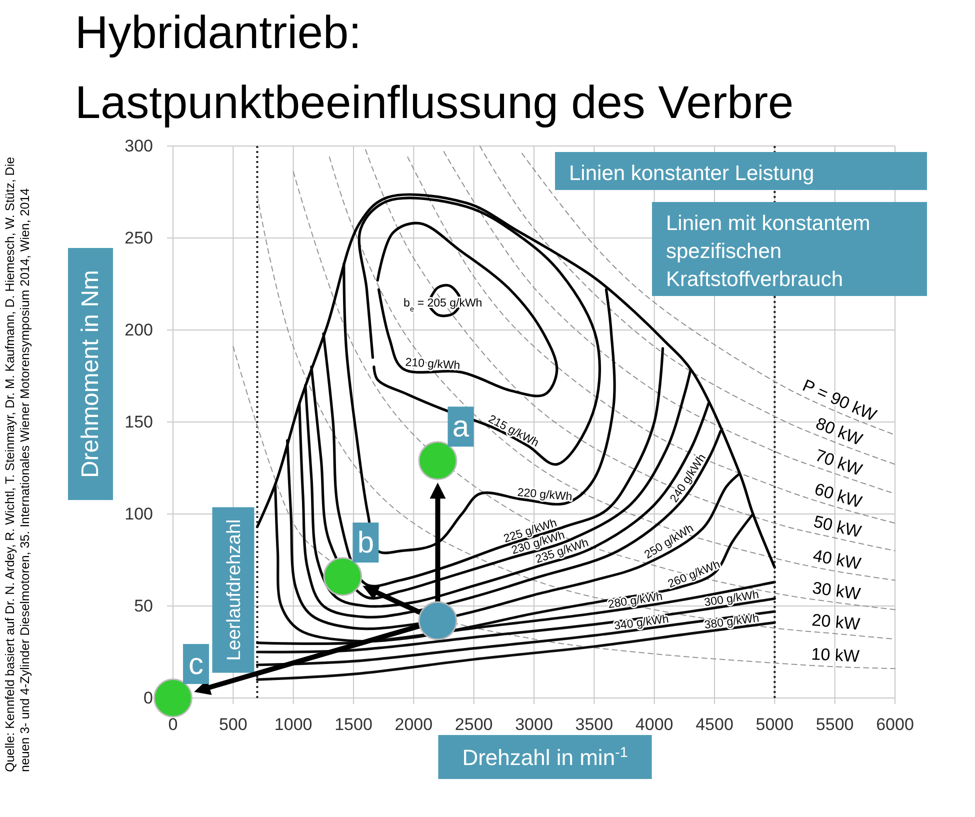  What do you see at coordinates (233, 724) in the screenshot?
I see `x-tick-label: 500` at bounding box center [233, 724].